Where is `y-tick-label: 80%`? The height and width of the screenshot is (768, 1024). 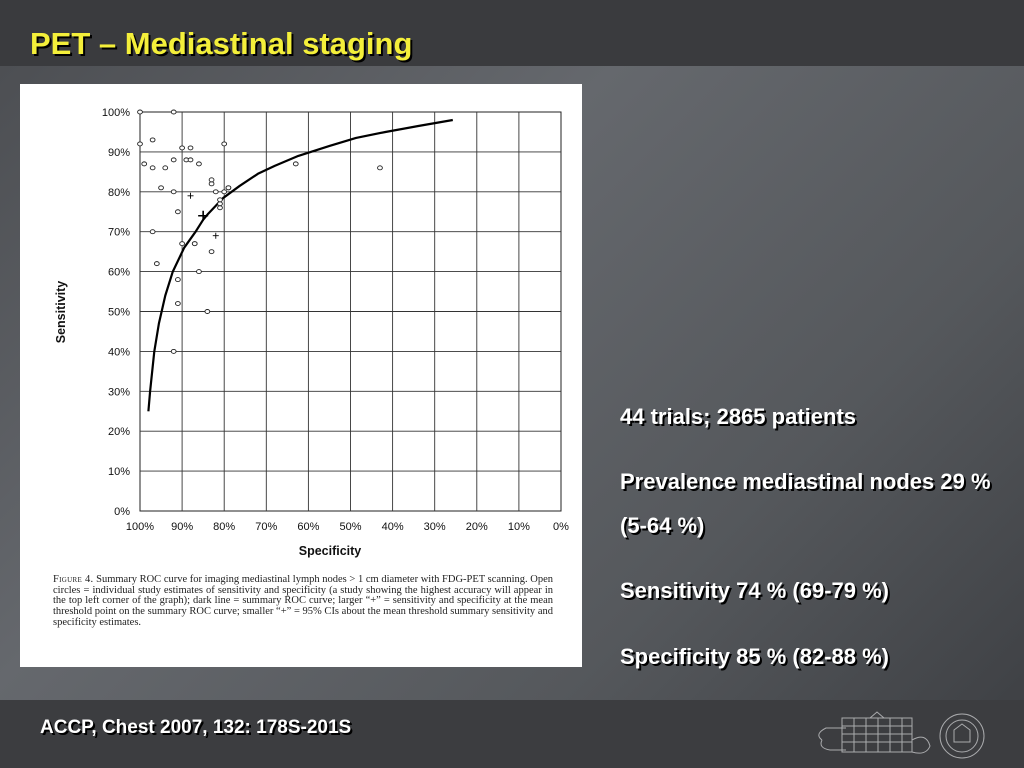 y-tick-label: 80% is located at coordinates (119, 193).